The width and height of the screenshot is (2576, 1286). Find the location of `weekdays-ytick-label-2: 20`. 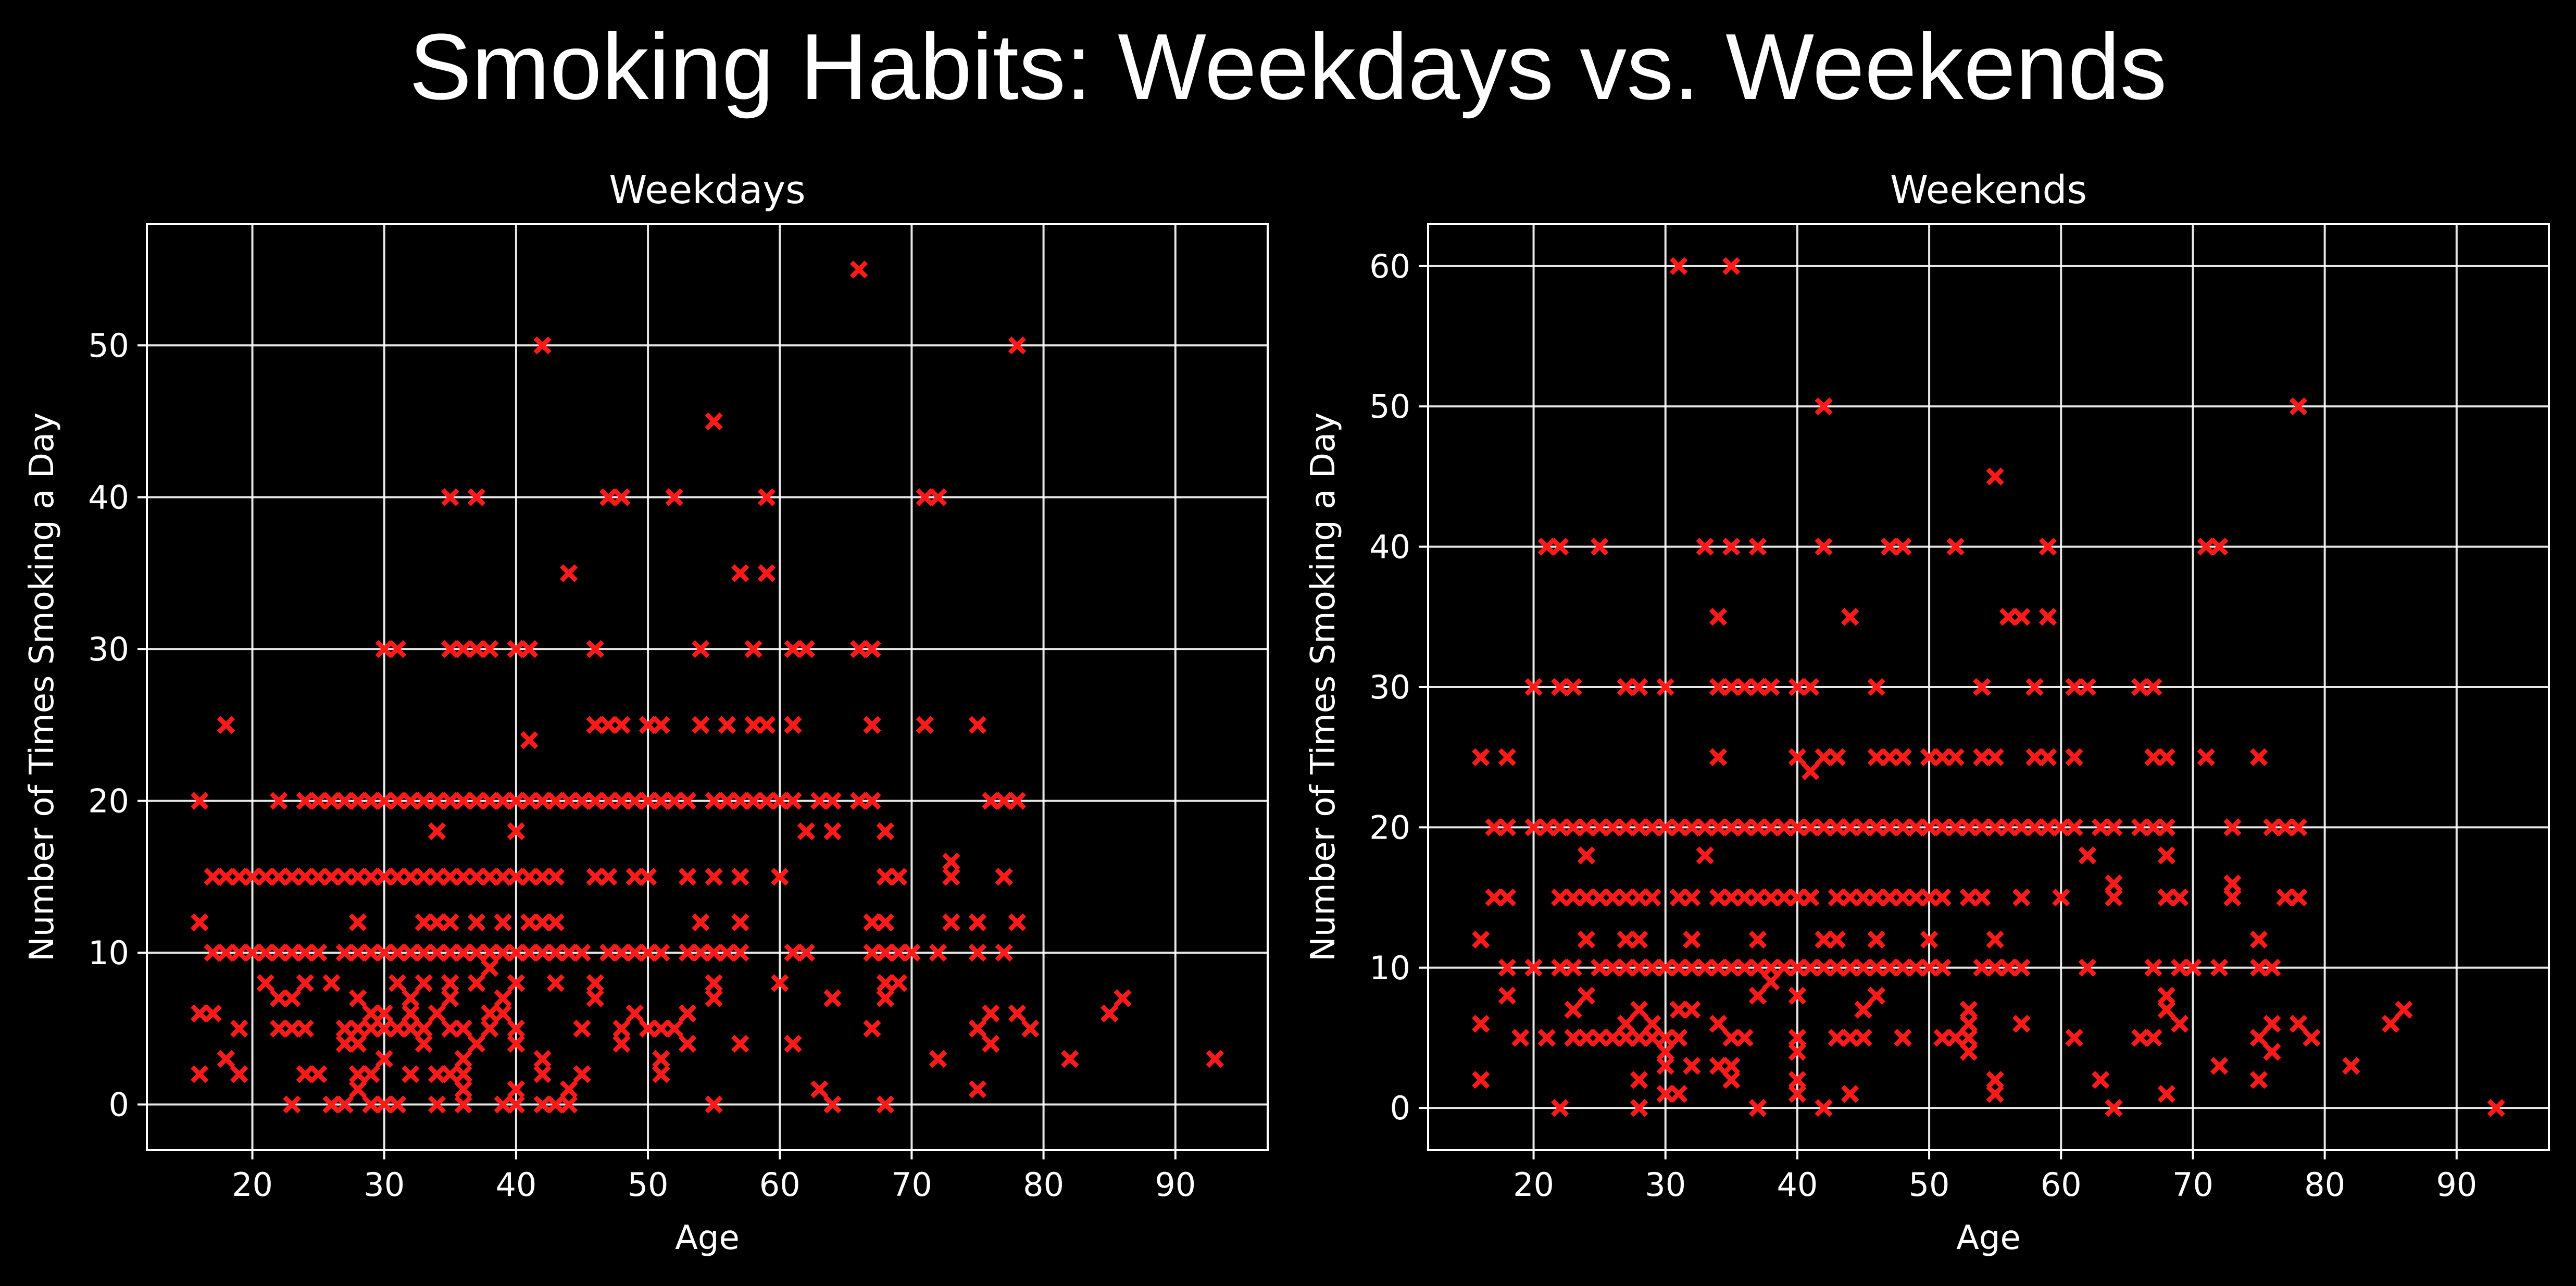

weekdays-ytick-label-2: 20 is located at coordinates (108, 801).